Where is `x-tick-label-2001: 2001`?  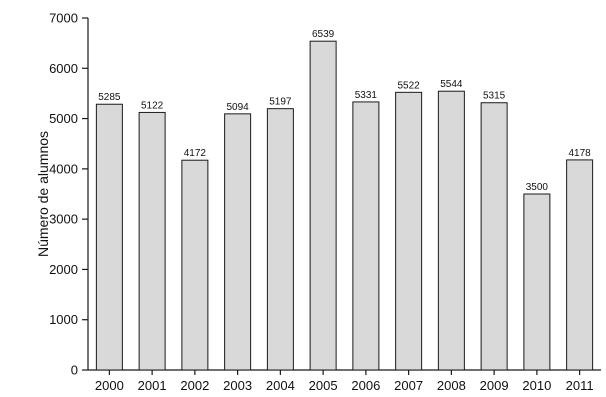 x-tick-label-2001: 2001 is located at coordinates (152, 385).